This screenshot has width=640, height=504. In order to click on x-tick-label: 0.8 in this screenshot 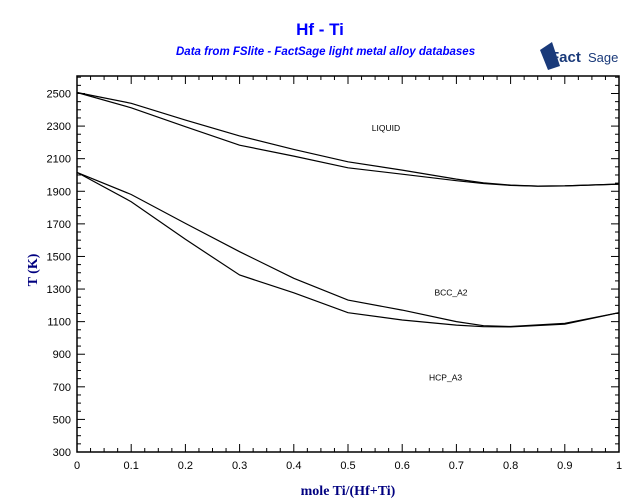, I will do `click(510, 466)`.